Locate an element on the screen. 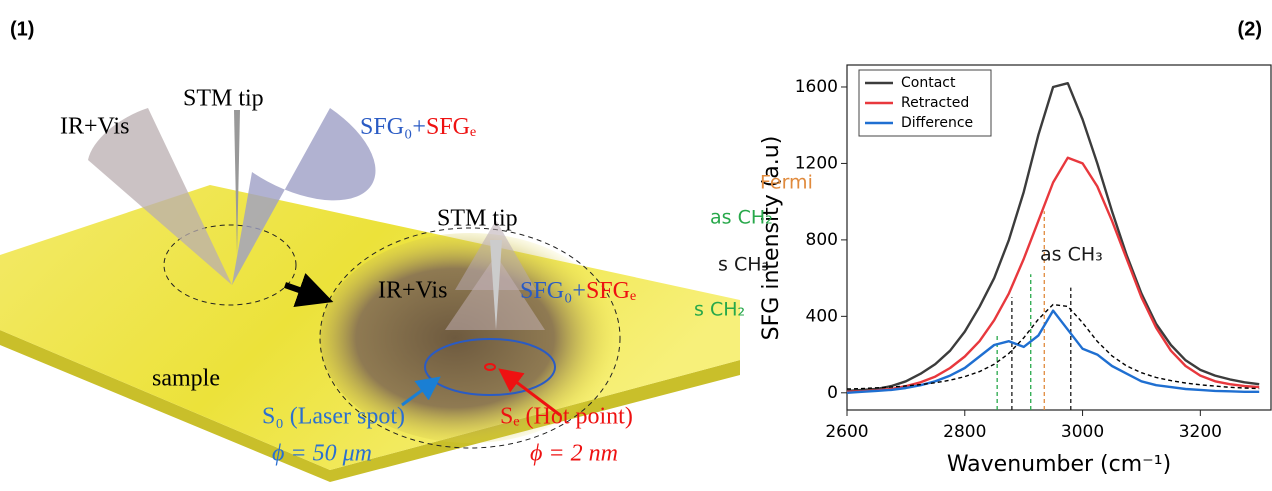 Image resolution: width=1272 pixels, height=491 pixels. zoom-tip is located at coordinates (496, 285).